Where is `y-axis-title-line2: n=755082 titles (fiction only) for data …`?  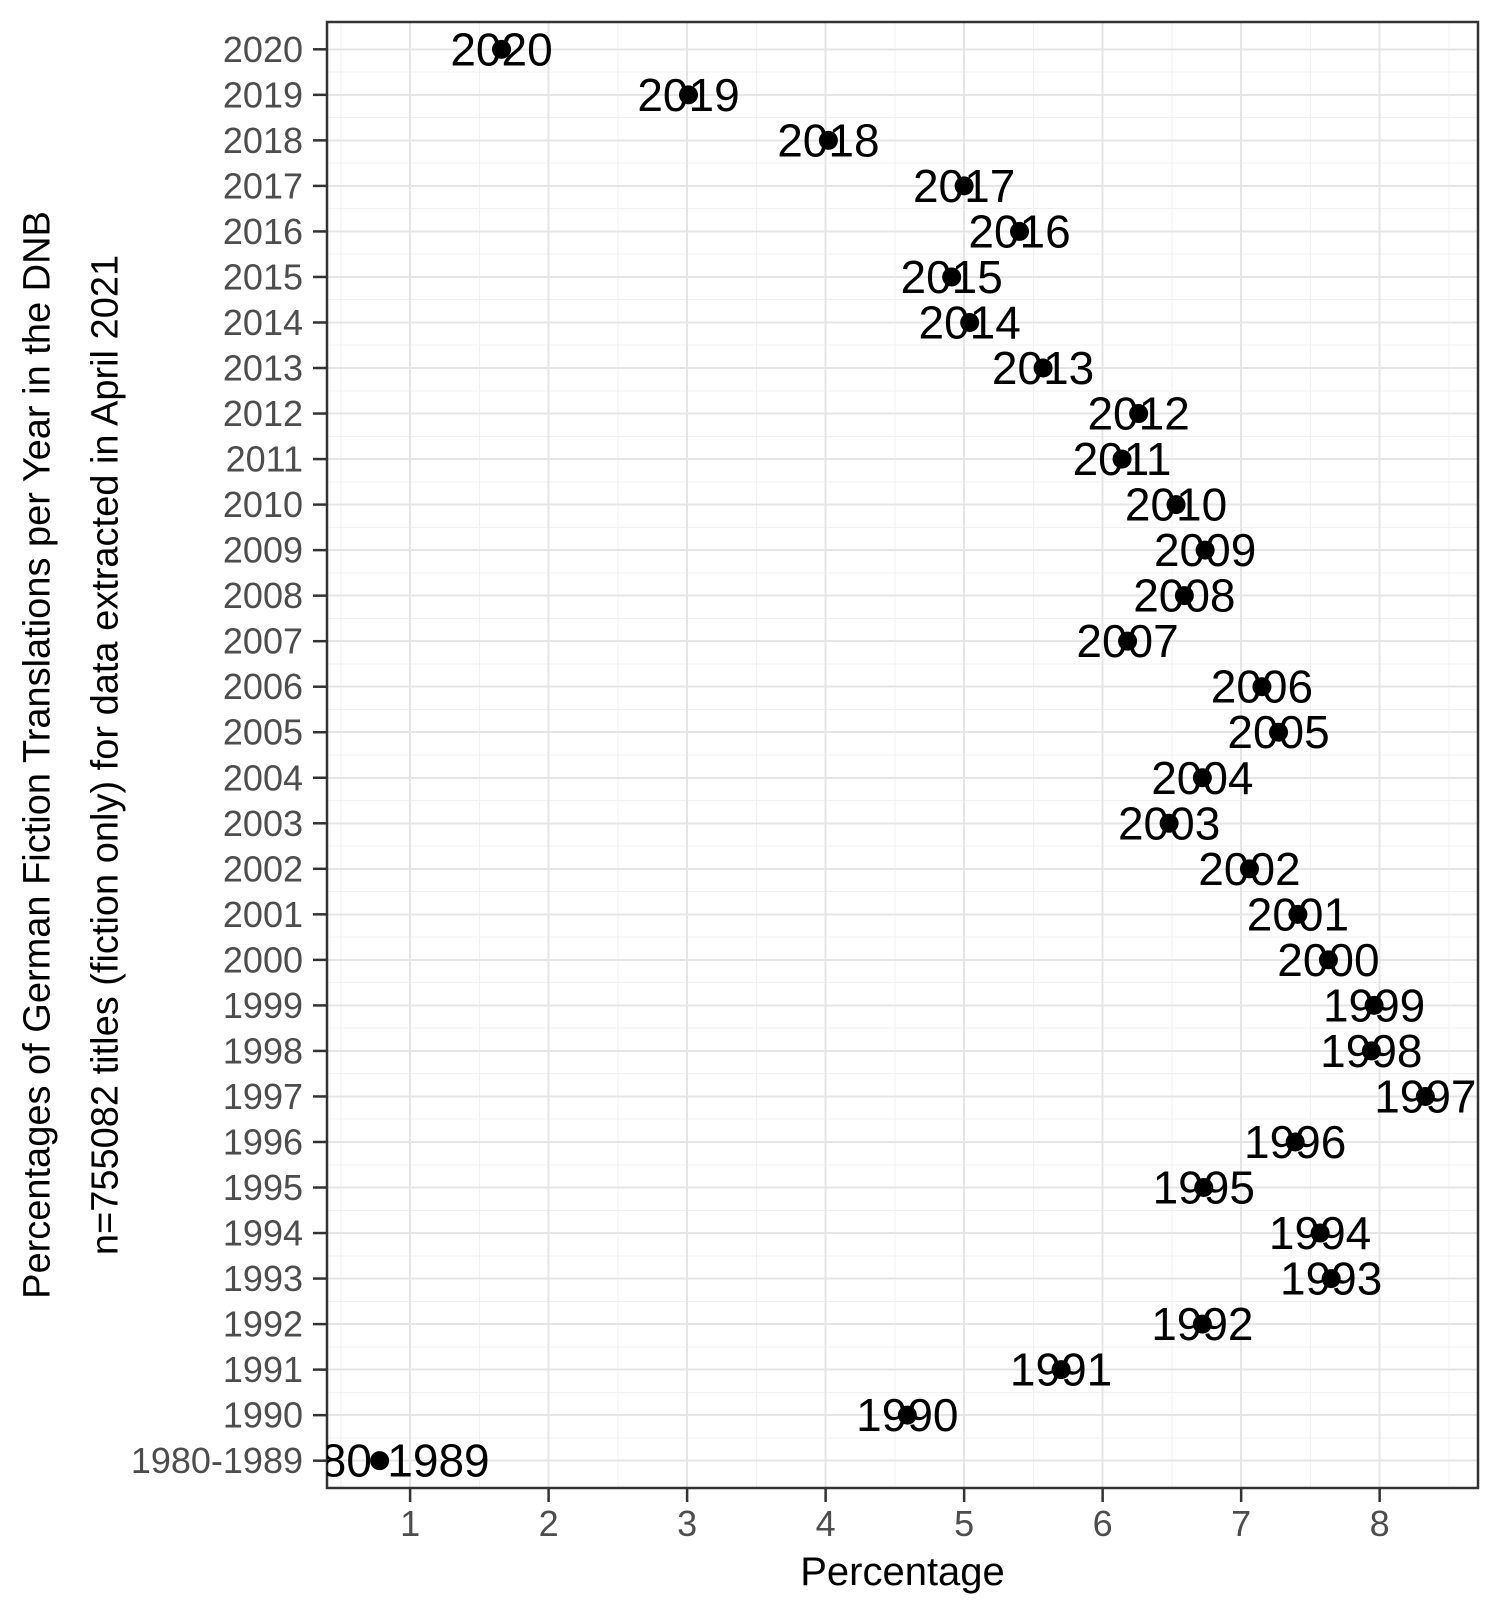
y-axis-title-line2: n=755082 titles (fiction only) for data … is located at coordinates (106, 755).